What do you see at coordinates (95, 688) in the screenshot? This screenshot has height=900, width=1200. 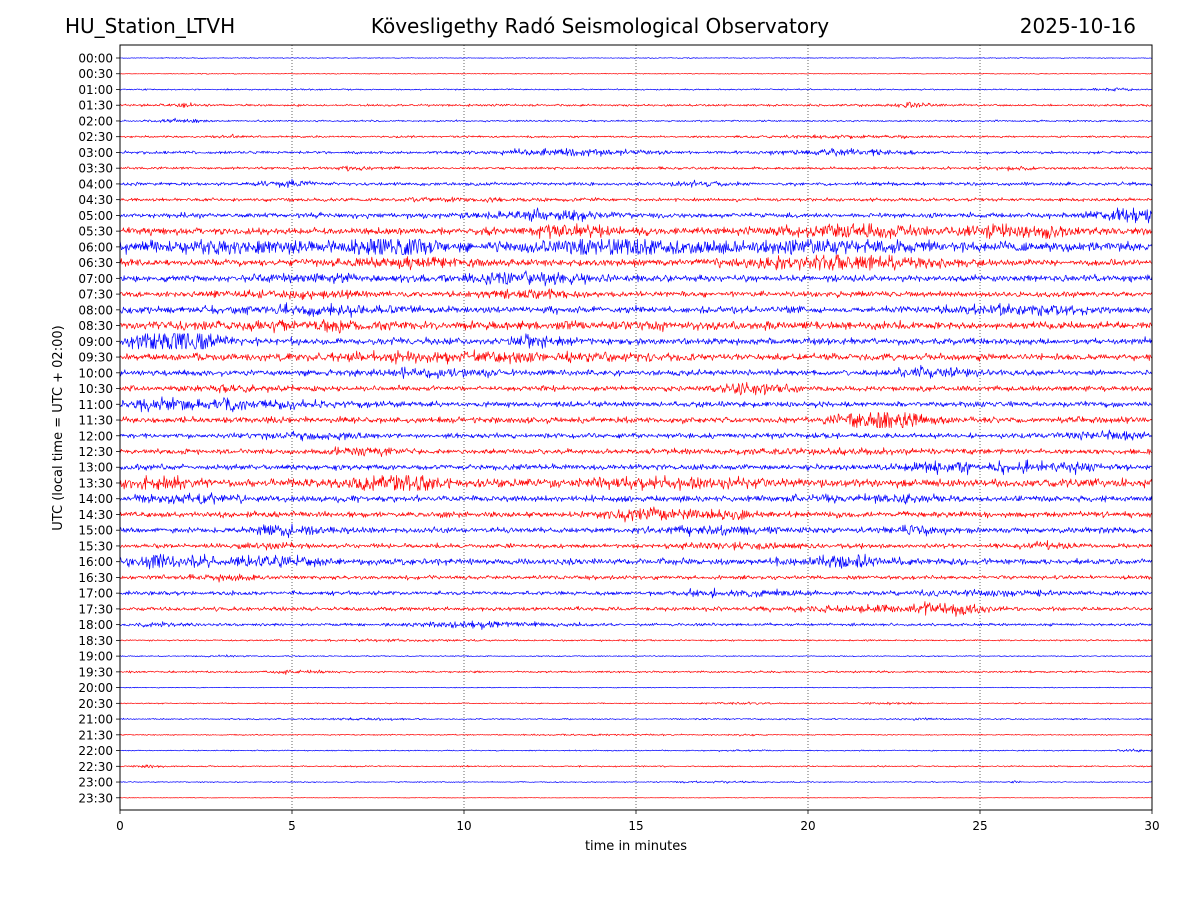 I see `y-tick-label: 20:00` at bounding box center [95, 688].